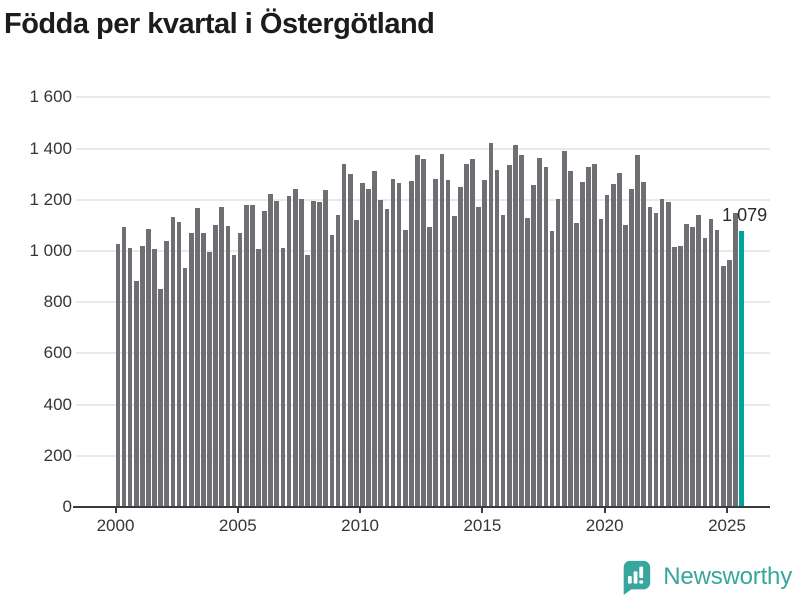  What do you see at coordinates (57, 353) in the screenshot?
I see `y-axis-tick-label: 600` at bounding box center [57, 353].